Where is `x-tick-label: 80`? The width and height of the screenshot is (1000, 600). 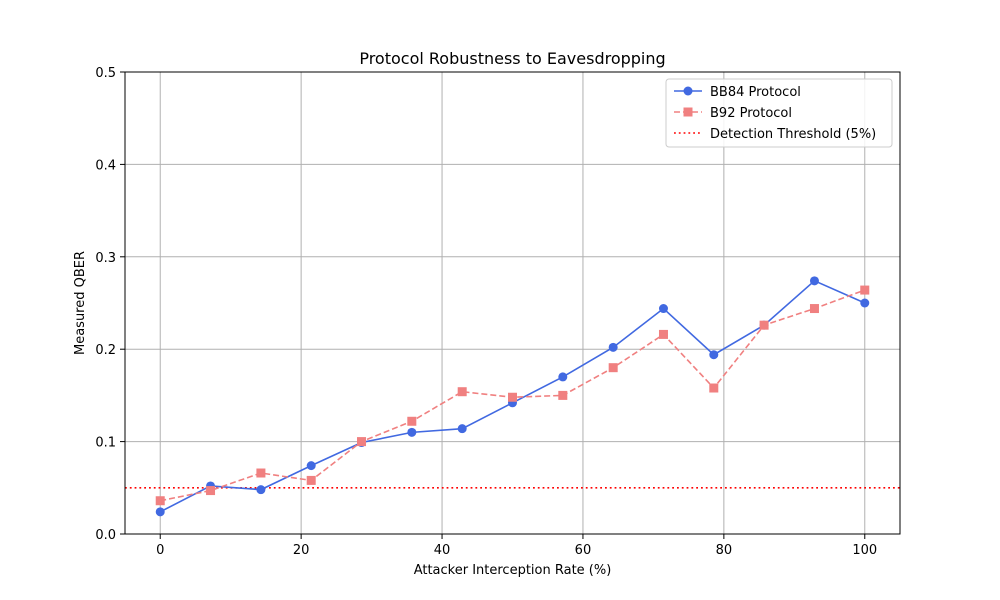
x-tick-label: 80 is located at coordinates (724, 550).